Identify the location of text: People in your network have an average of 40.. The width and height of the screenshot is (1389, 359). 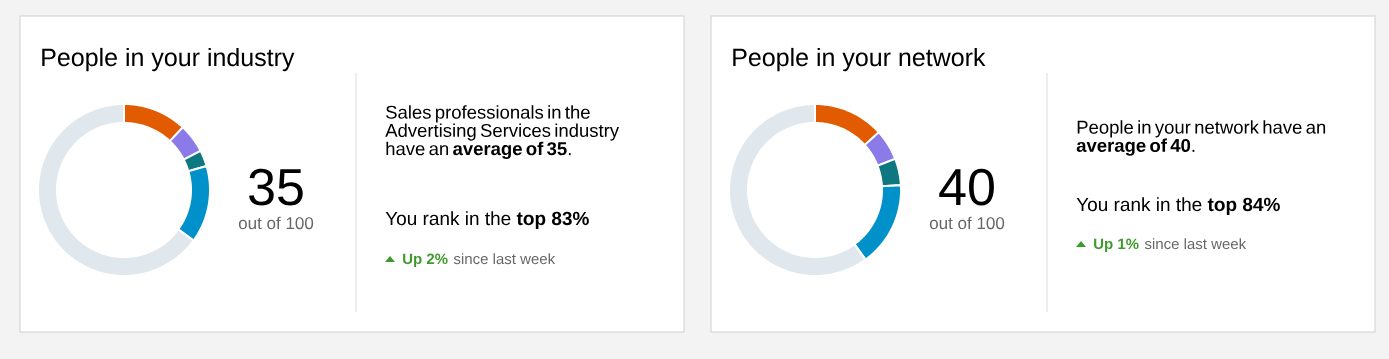
(1201, 138).